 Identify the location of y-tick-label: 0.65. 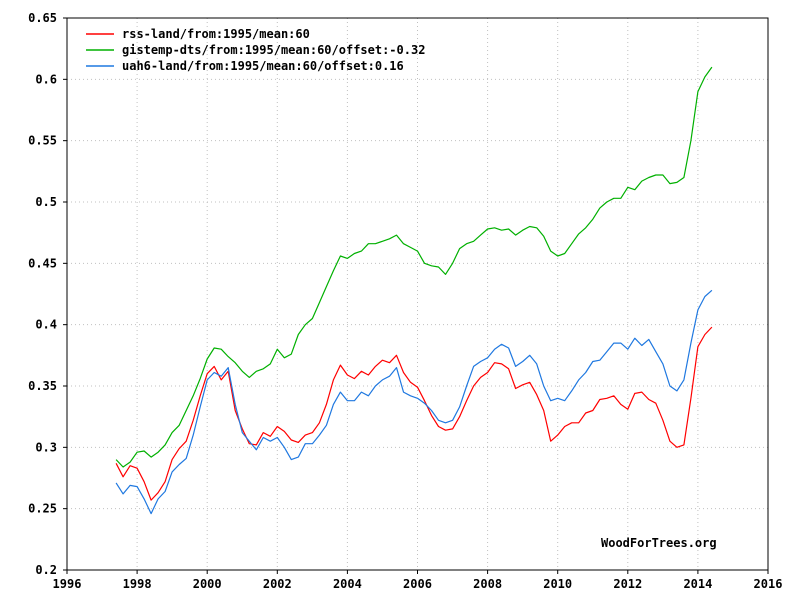
(42, 18).